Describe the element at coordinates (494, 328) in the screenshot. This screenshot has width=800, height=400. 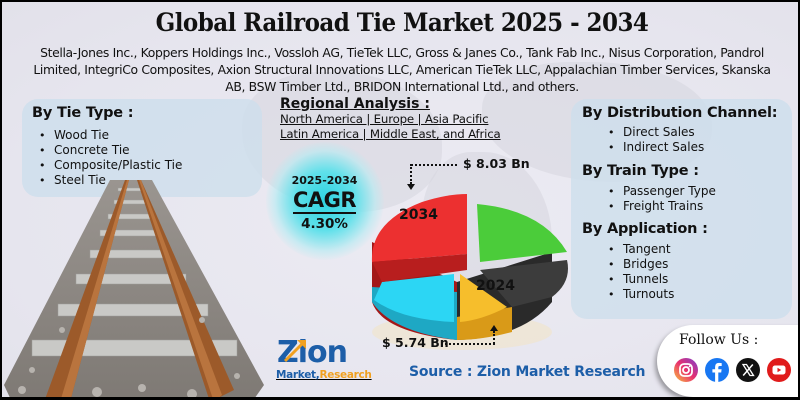
I see `arrow-up-icon` at that location.